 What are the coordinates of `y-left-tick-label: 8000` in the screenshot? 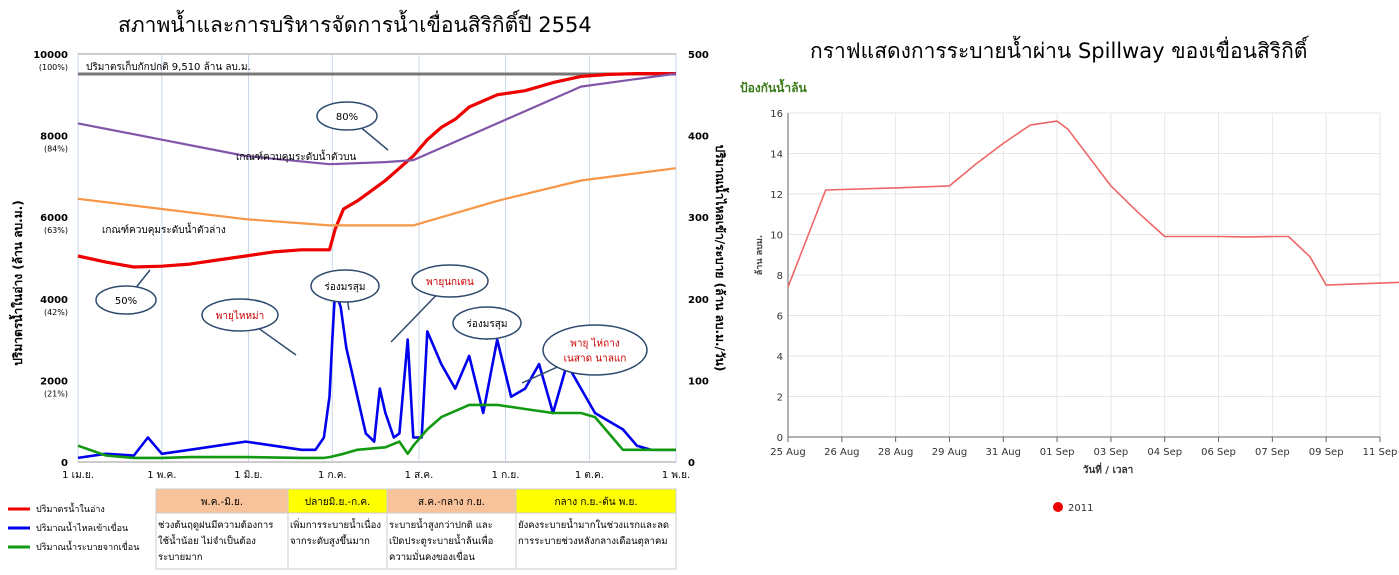 It's located at (54, 137).